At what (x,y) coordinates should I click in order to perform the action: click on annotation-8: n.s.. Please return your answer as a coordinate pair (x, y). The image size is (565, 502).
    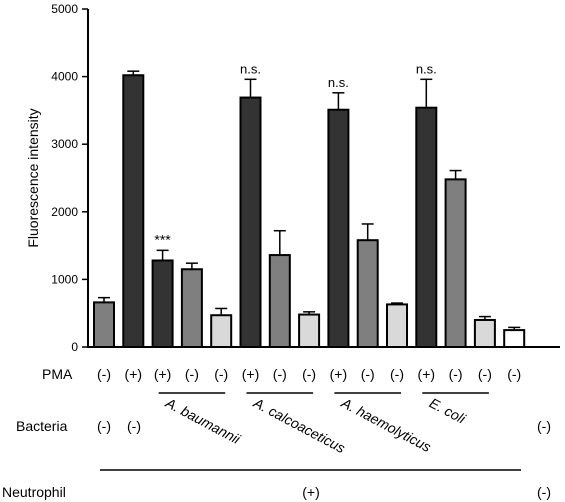
    Looking at the image, I should click on (338, 82).